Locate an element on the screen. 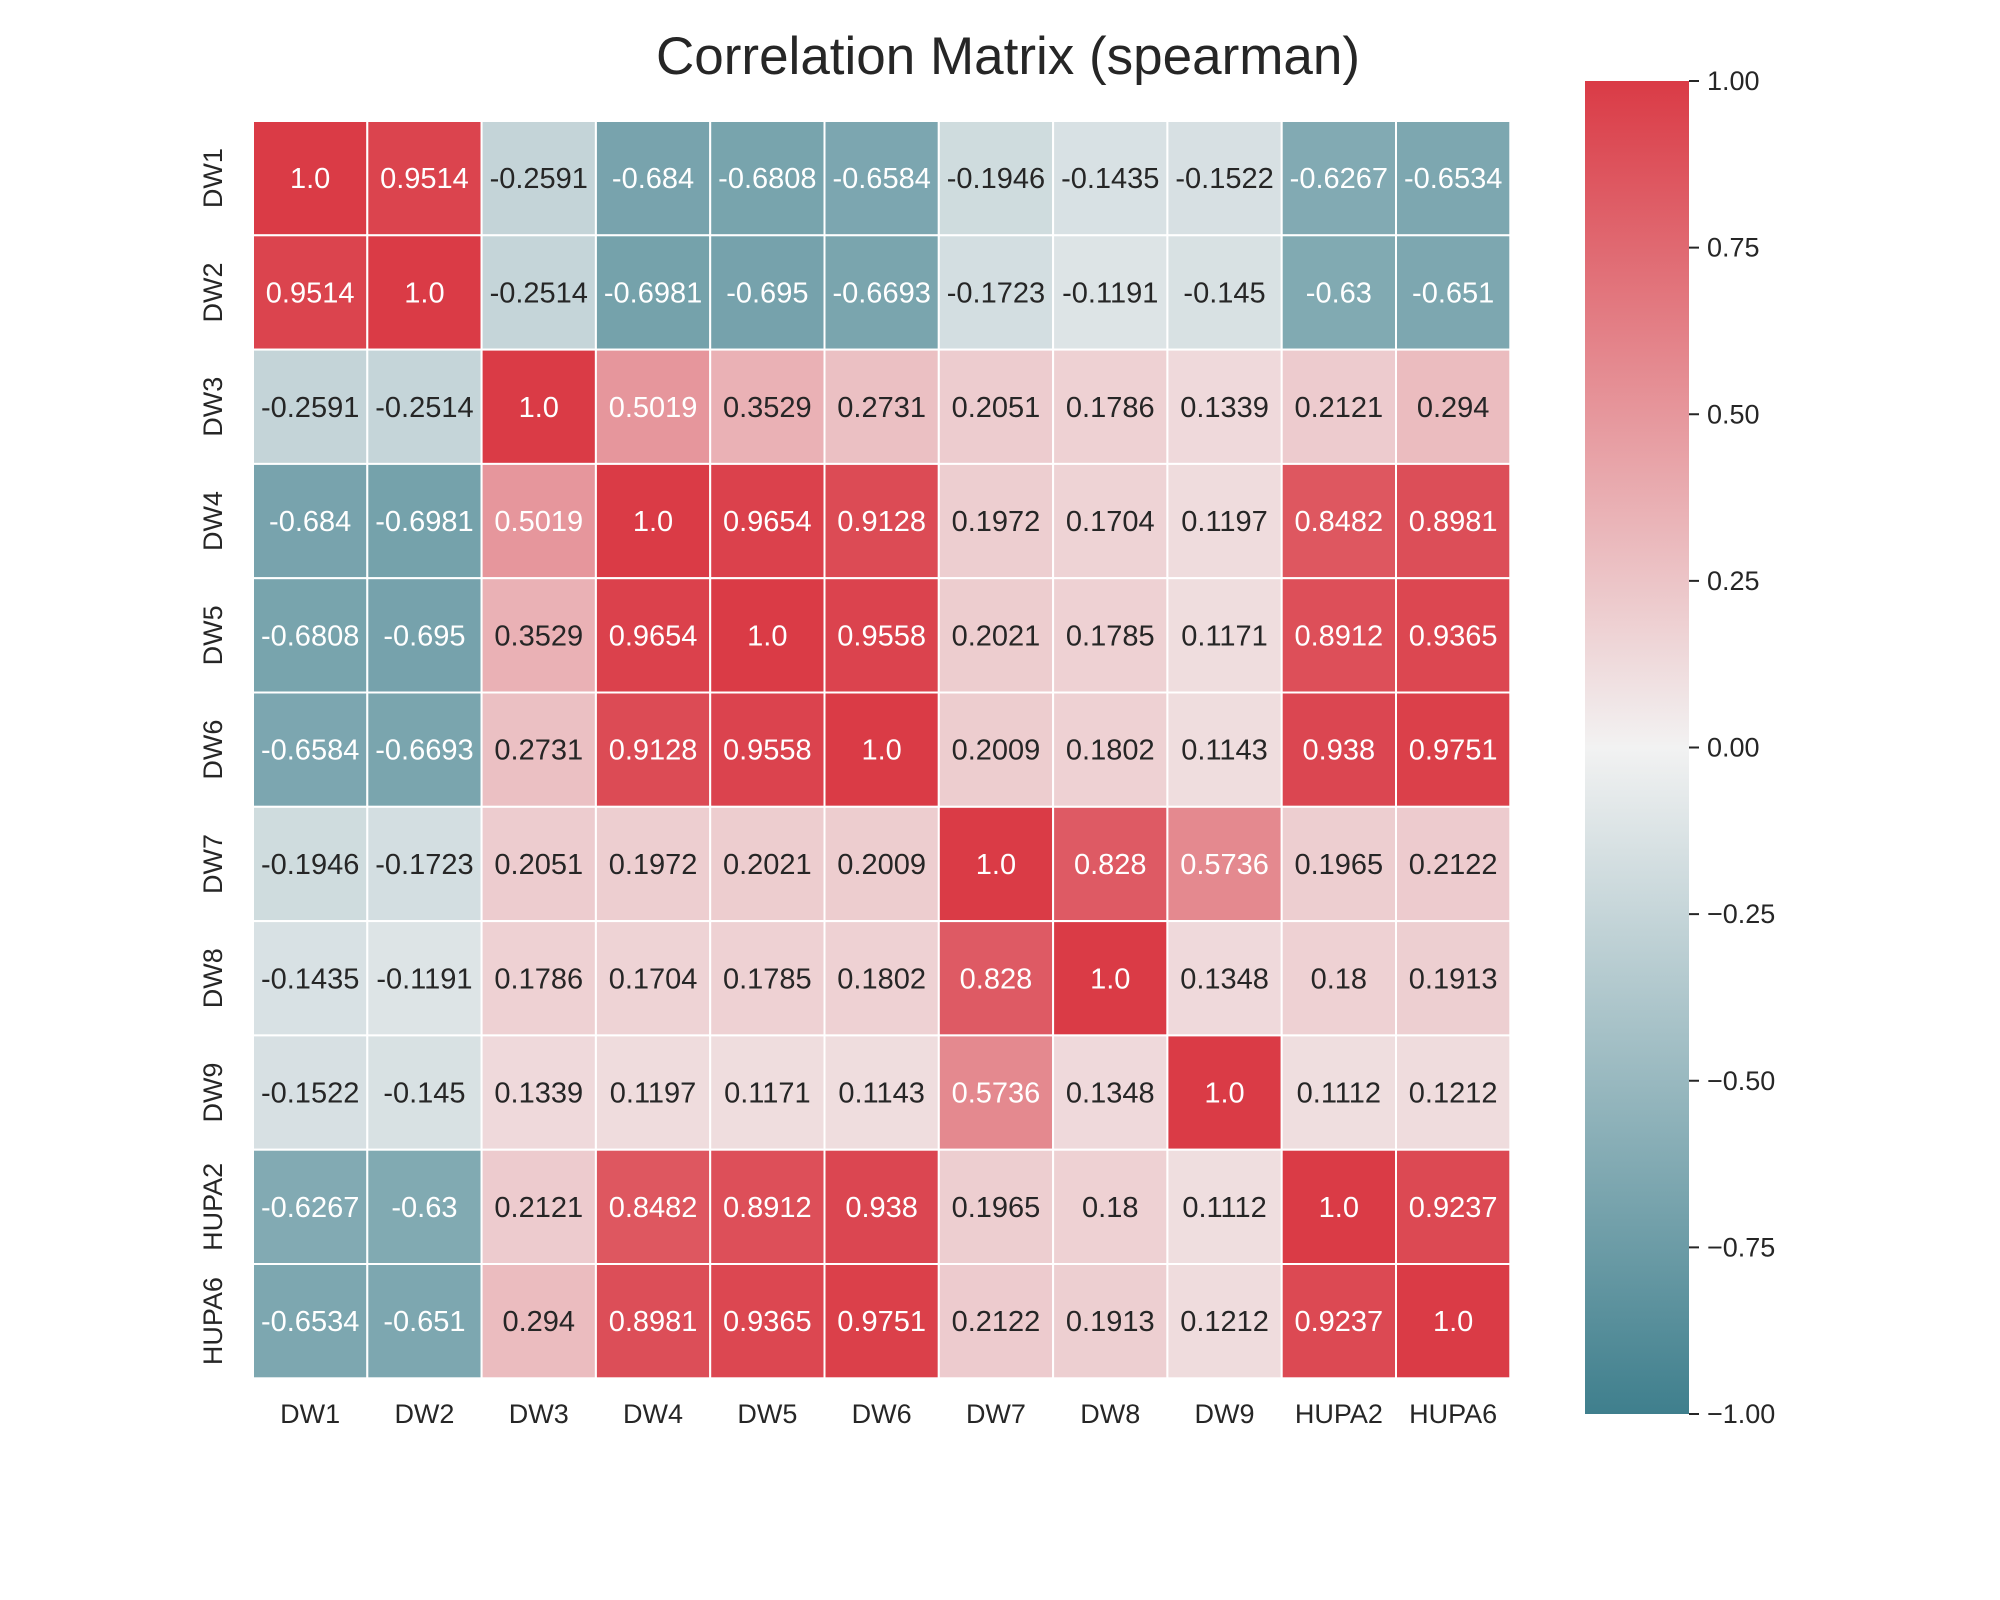  heatmap-cell-dw6-dw4 is located at coordinates (653, 749).